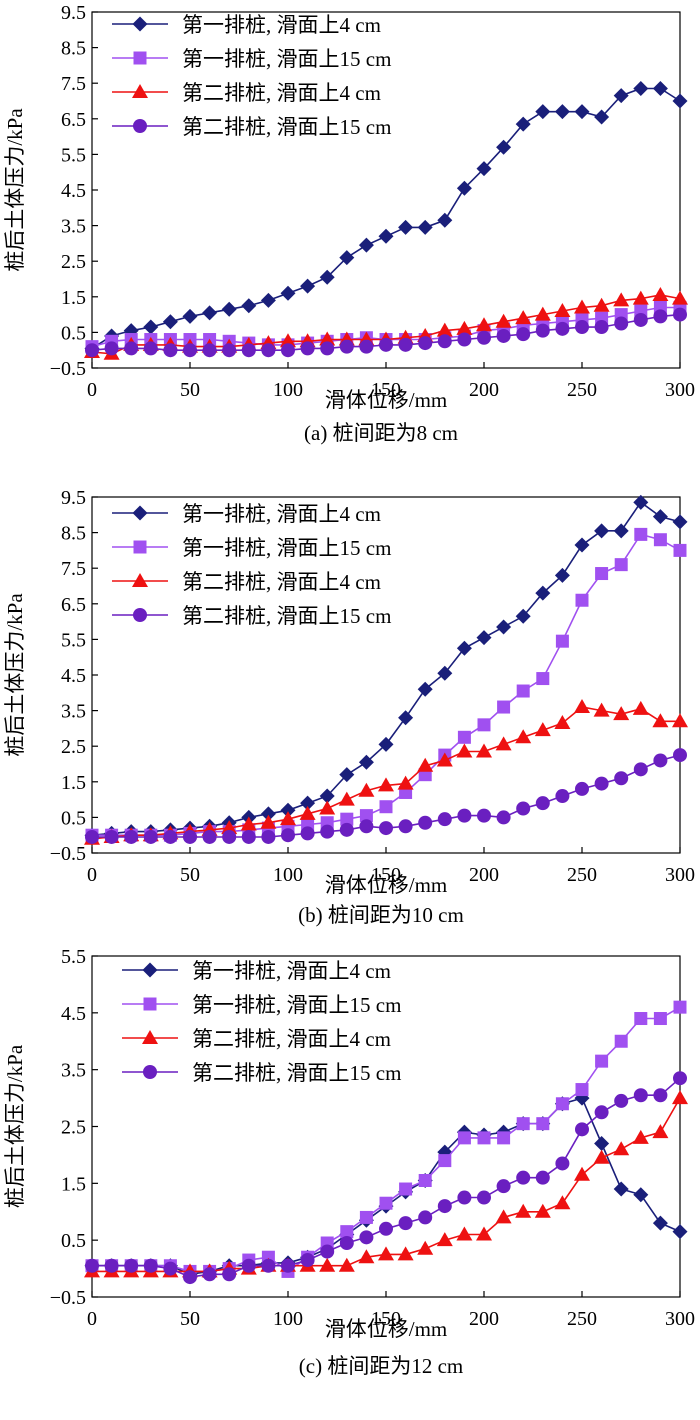 This screenshot has width=700, height=1420. What do you see at coordinates (73, 120) in the screenshot?
I see `y-tick-label: 6.5` at bounding box center [73, 120].